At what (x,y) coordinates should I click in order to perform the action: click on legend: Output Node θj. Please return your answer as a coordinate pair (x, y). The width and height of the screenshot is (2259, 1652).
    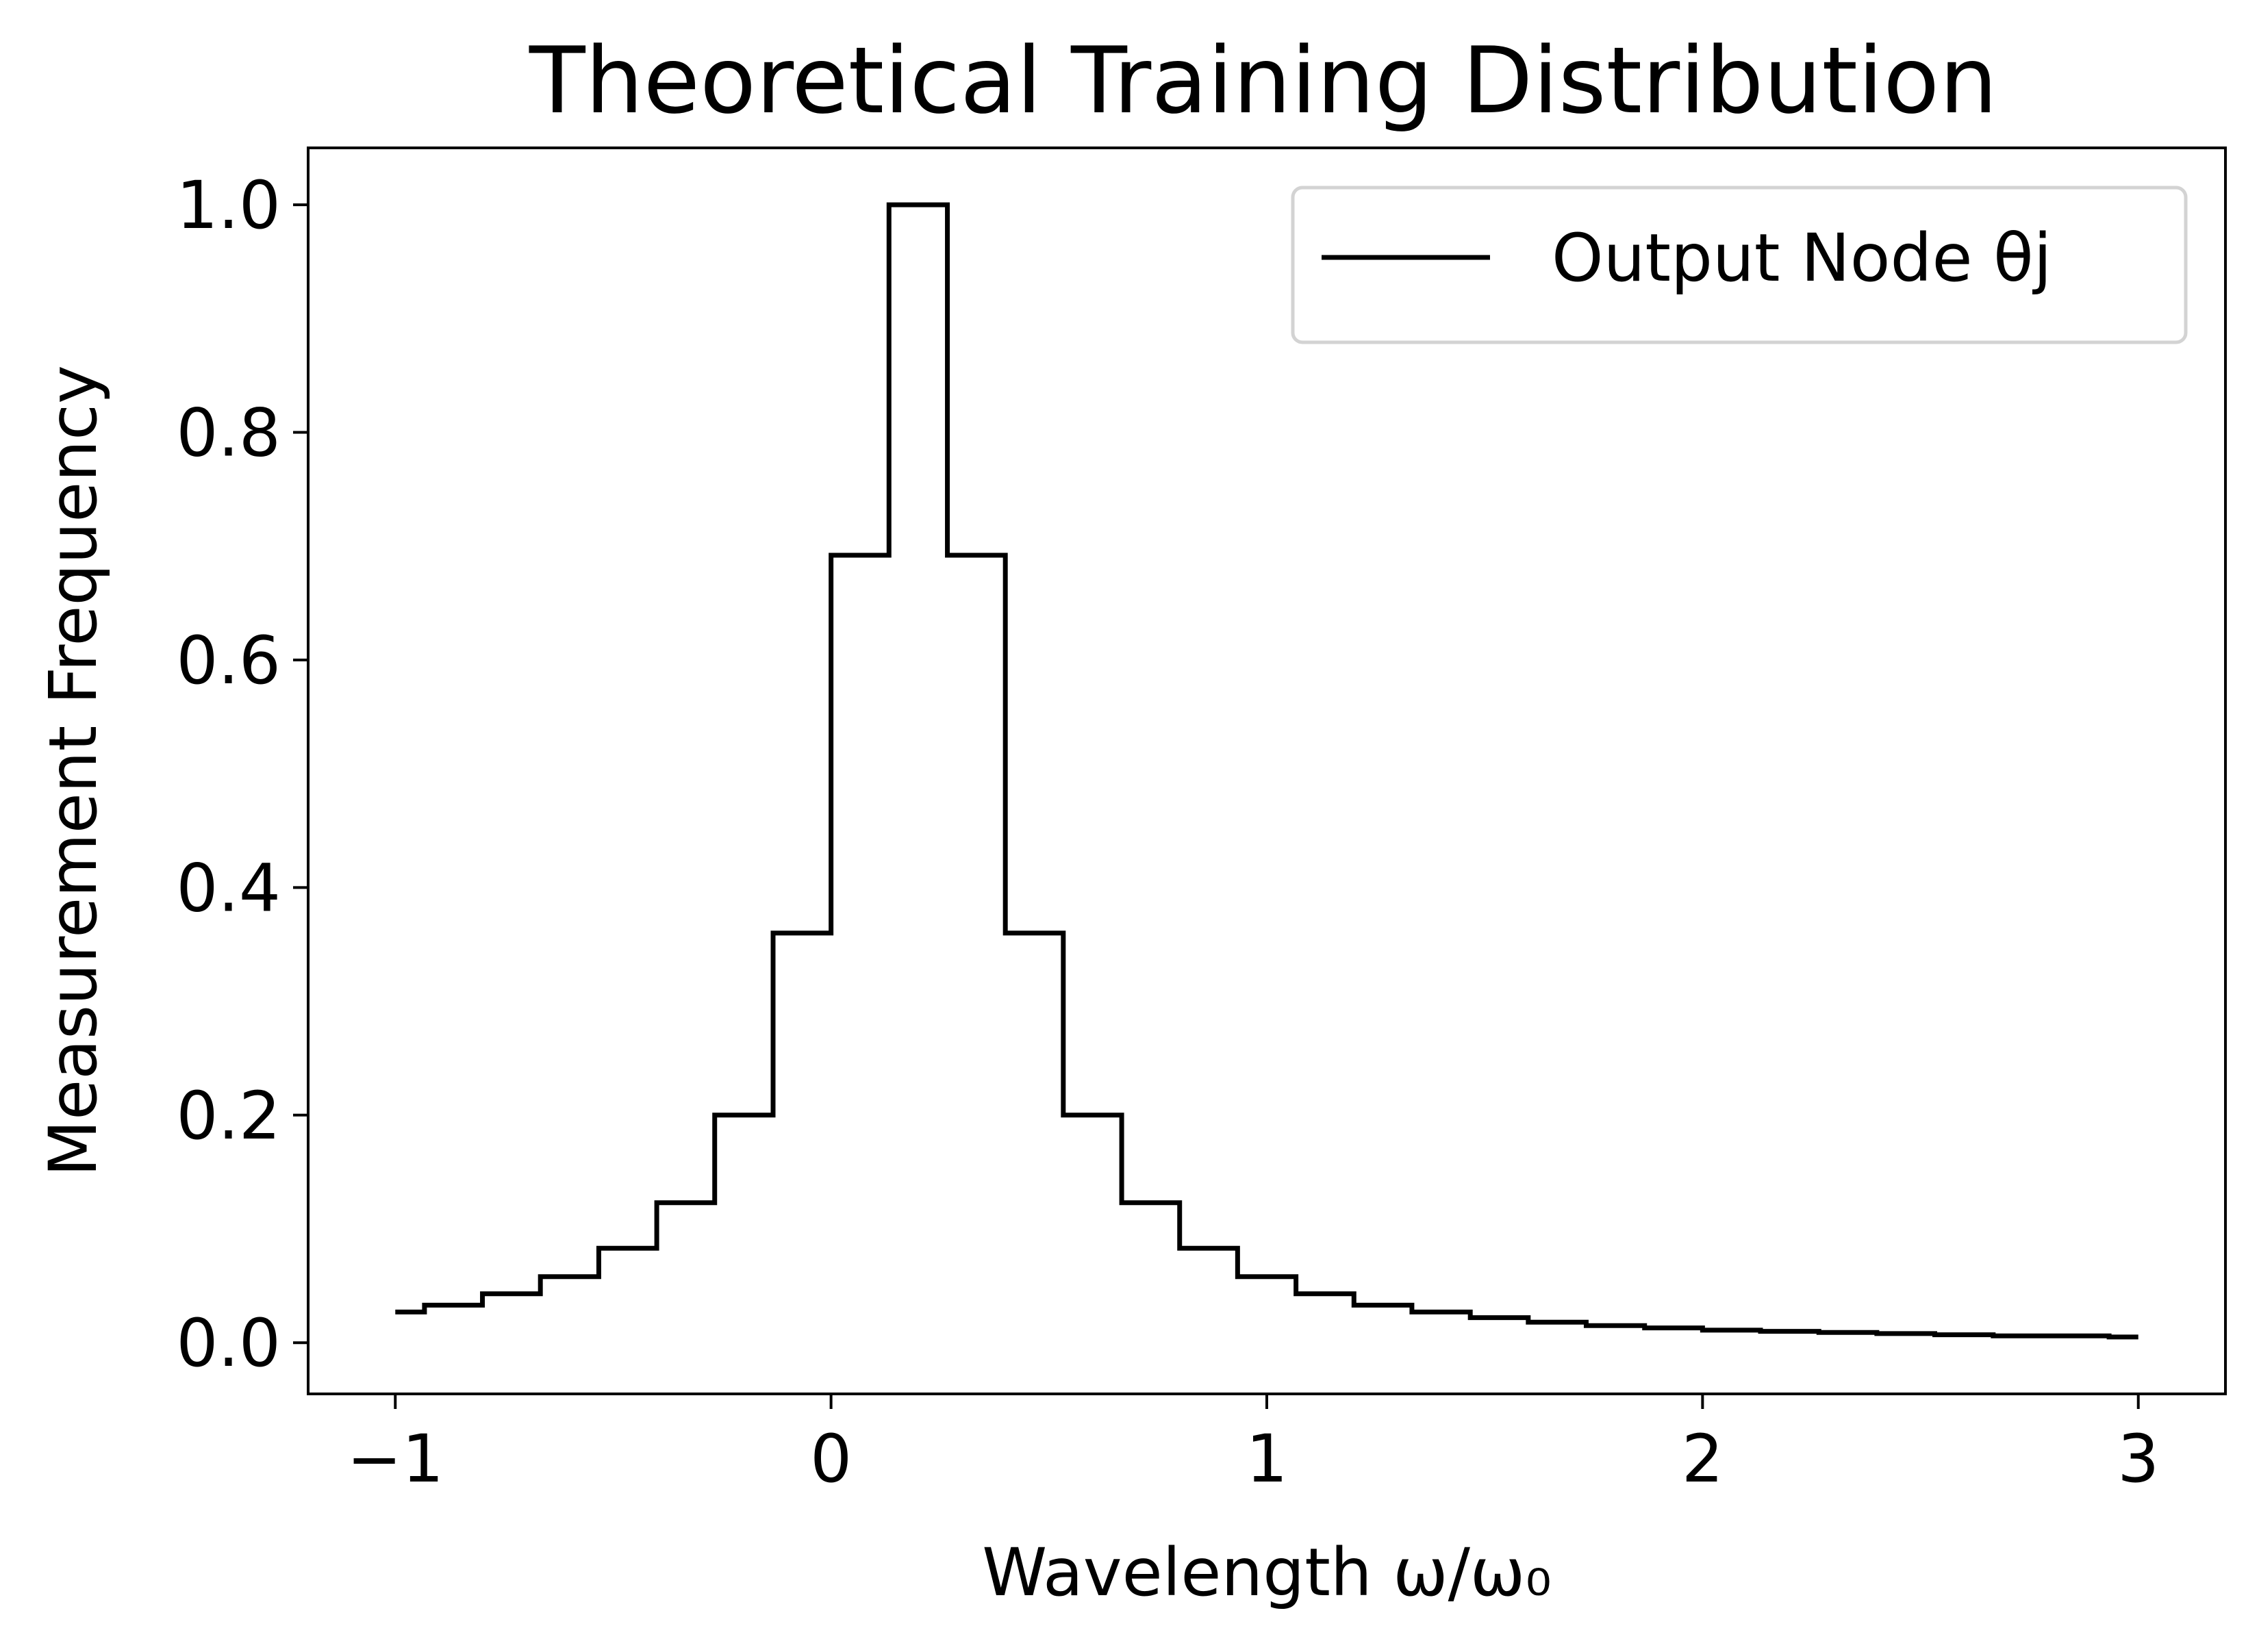
    Looking at the image, I should click on (1739, 265).